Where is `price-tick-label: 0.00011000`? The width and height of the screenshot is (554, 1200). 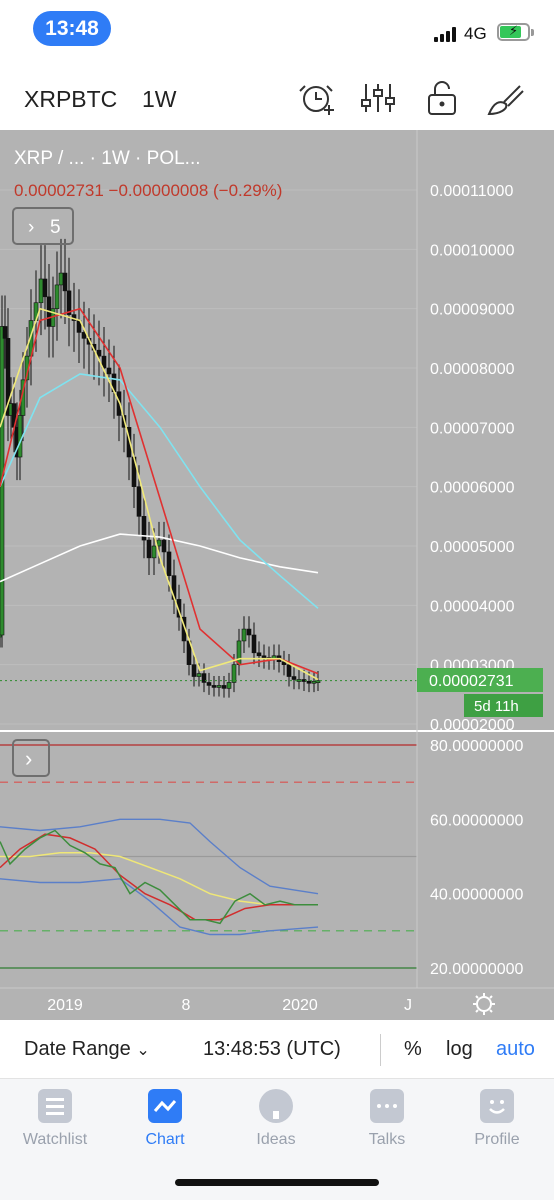
price-tick-label: 0.00011000 is located at coordinates (471, 191).